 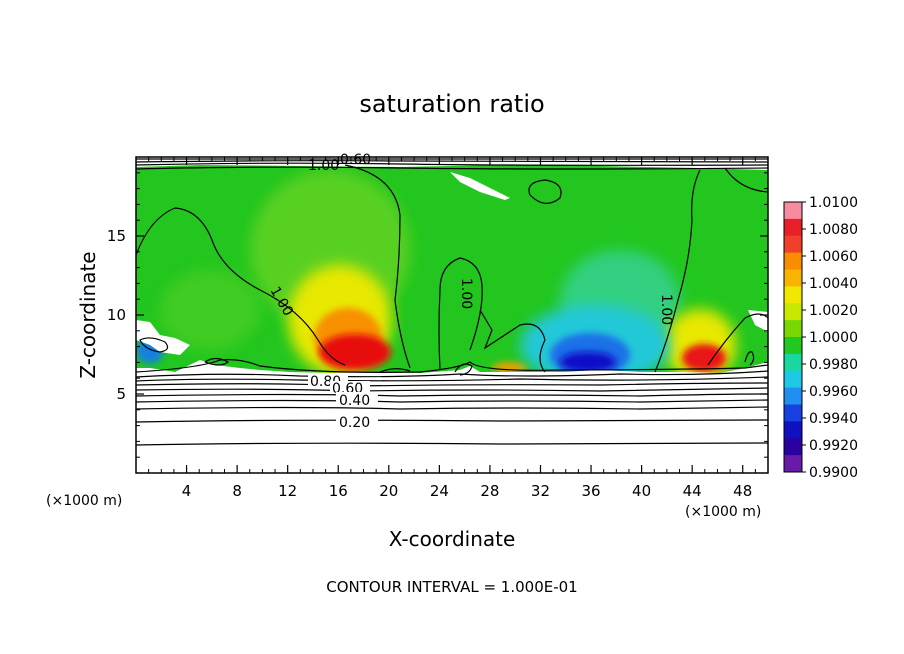 I want to click on x-tick-label-9: 40, so click(x=641, y=491).